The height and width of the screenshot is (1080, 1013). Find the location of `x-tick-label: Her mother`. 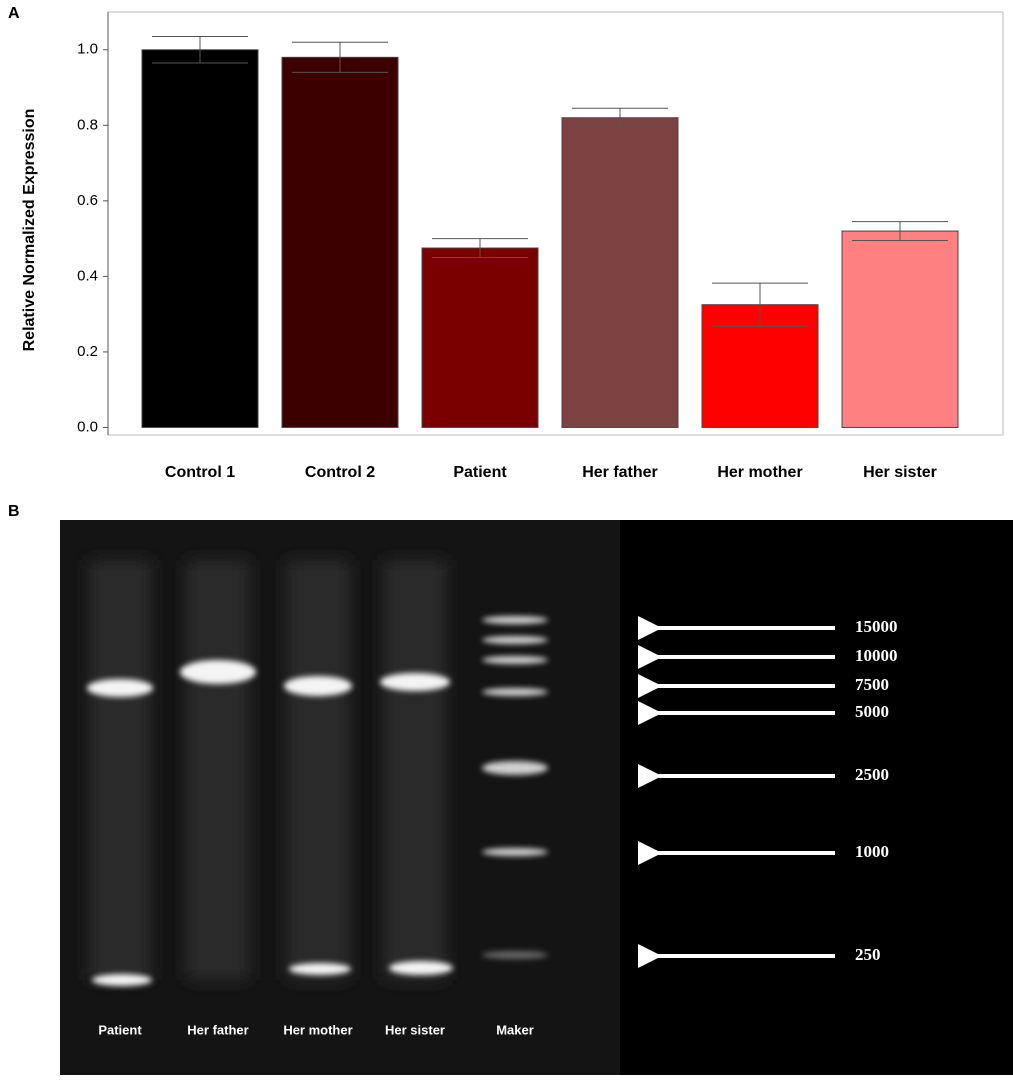

x-tick-label: Her mother is located at coordinates (759, 472).